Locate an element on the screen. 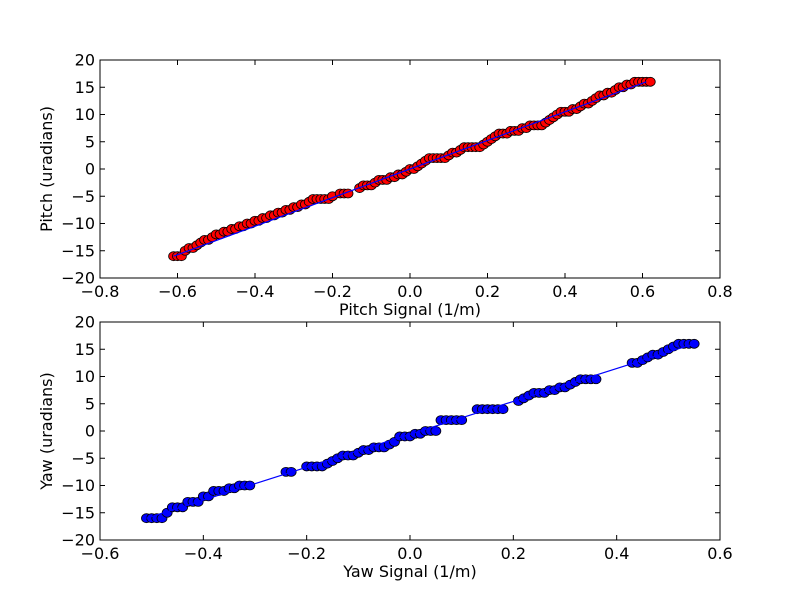  yaw-x-tick-label: 0.0 is located at coordinates (409, 553).